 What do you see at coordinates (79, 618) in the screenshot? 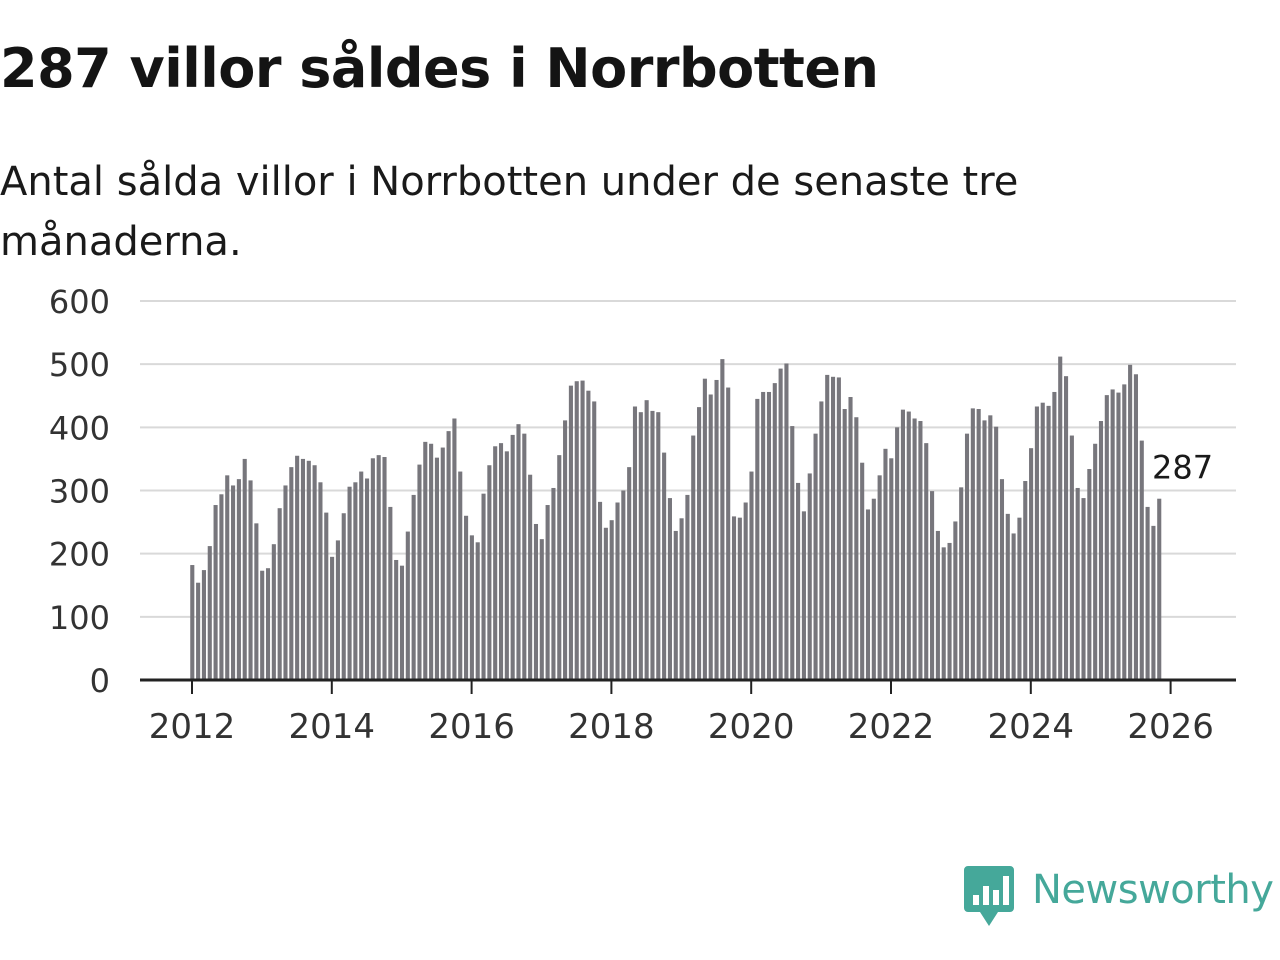
I see `y-tick-label-100: 100` at bounding box center [79, 618].